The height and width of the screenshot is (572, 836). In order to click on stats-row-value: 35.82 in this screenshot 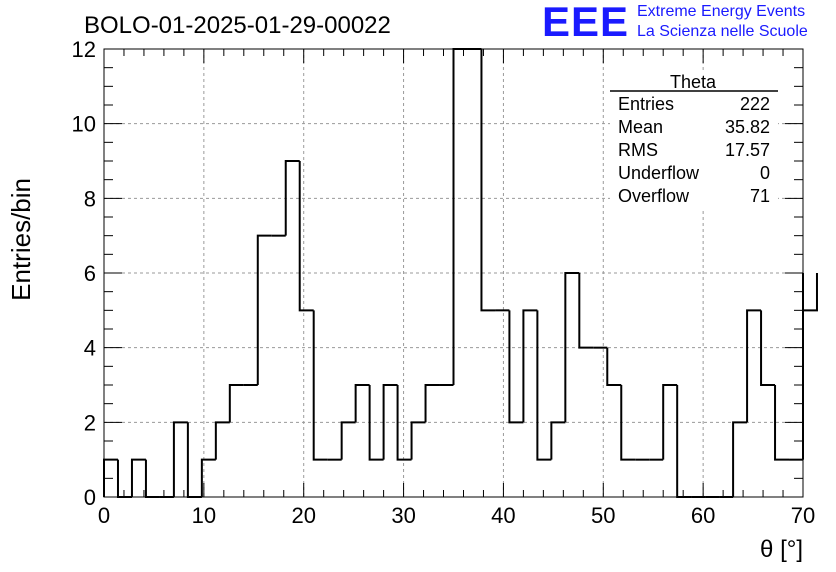, I will do `click(747, 127)`.